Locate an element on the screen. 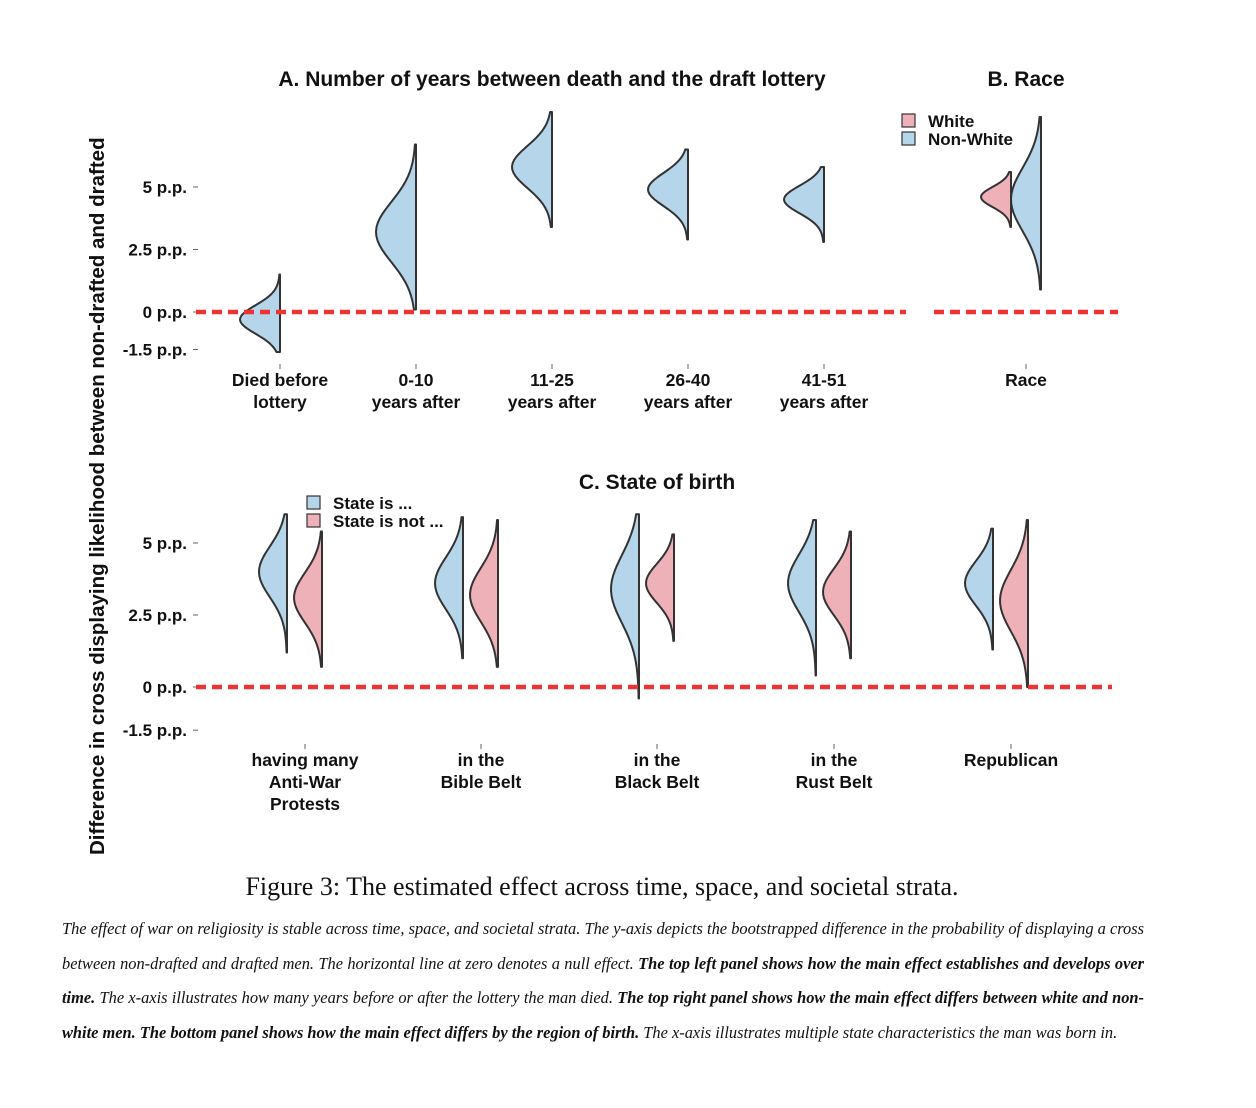 Image resolution: width=1256 pixels, height=1108 pixels. panel-c-x-tick-label: Bible Belt is located at coordinates (481, 782).